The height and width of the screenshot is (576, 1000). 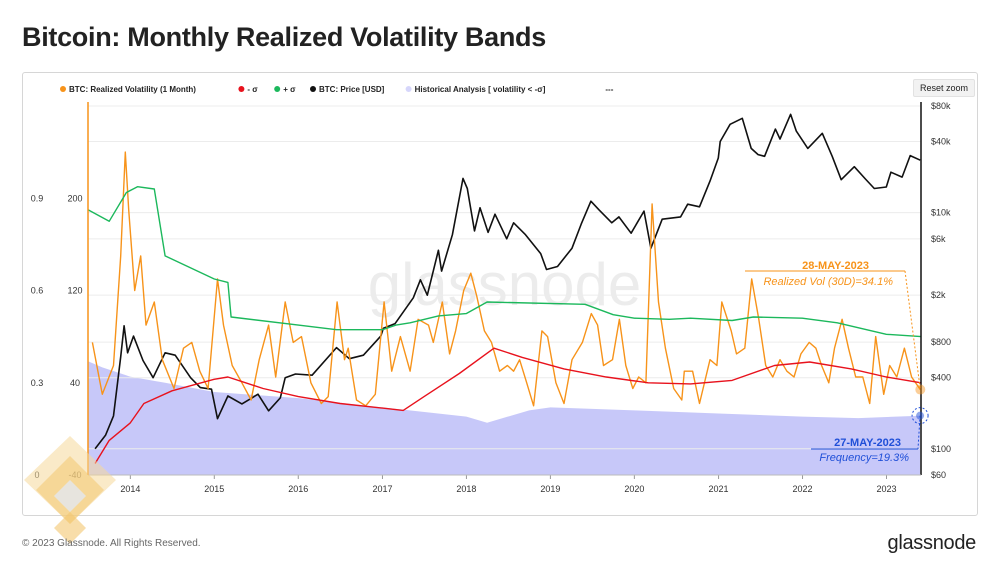 What do you see at coordinates (938, 295) in the screenshot?
I see `price-tick-label: $2k` at bounding box center [938, 295].